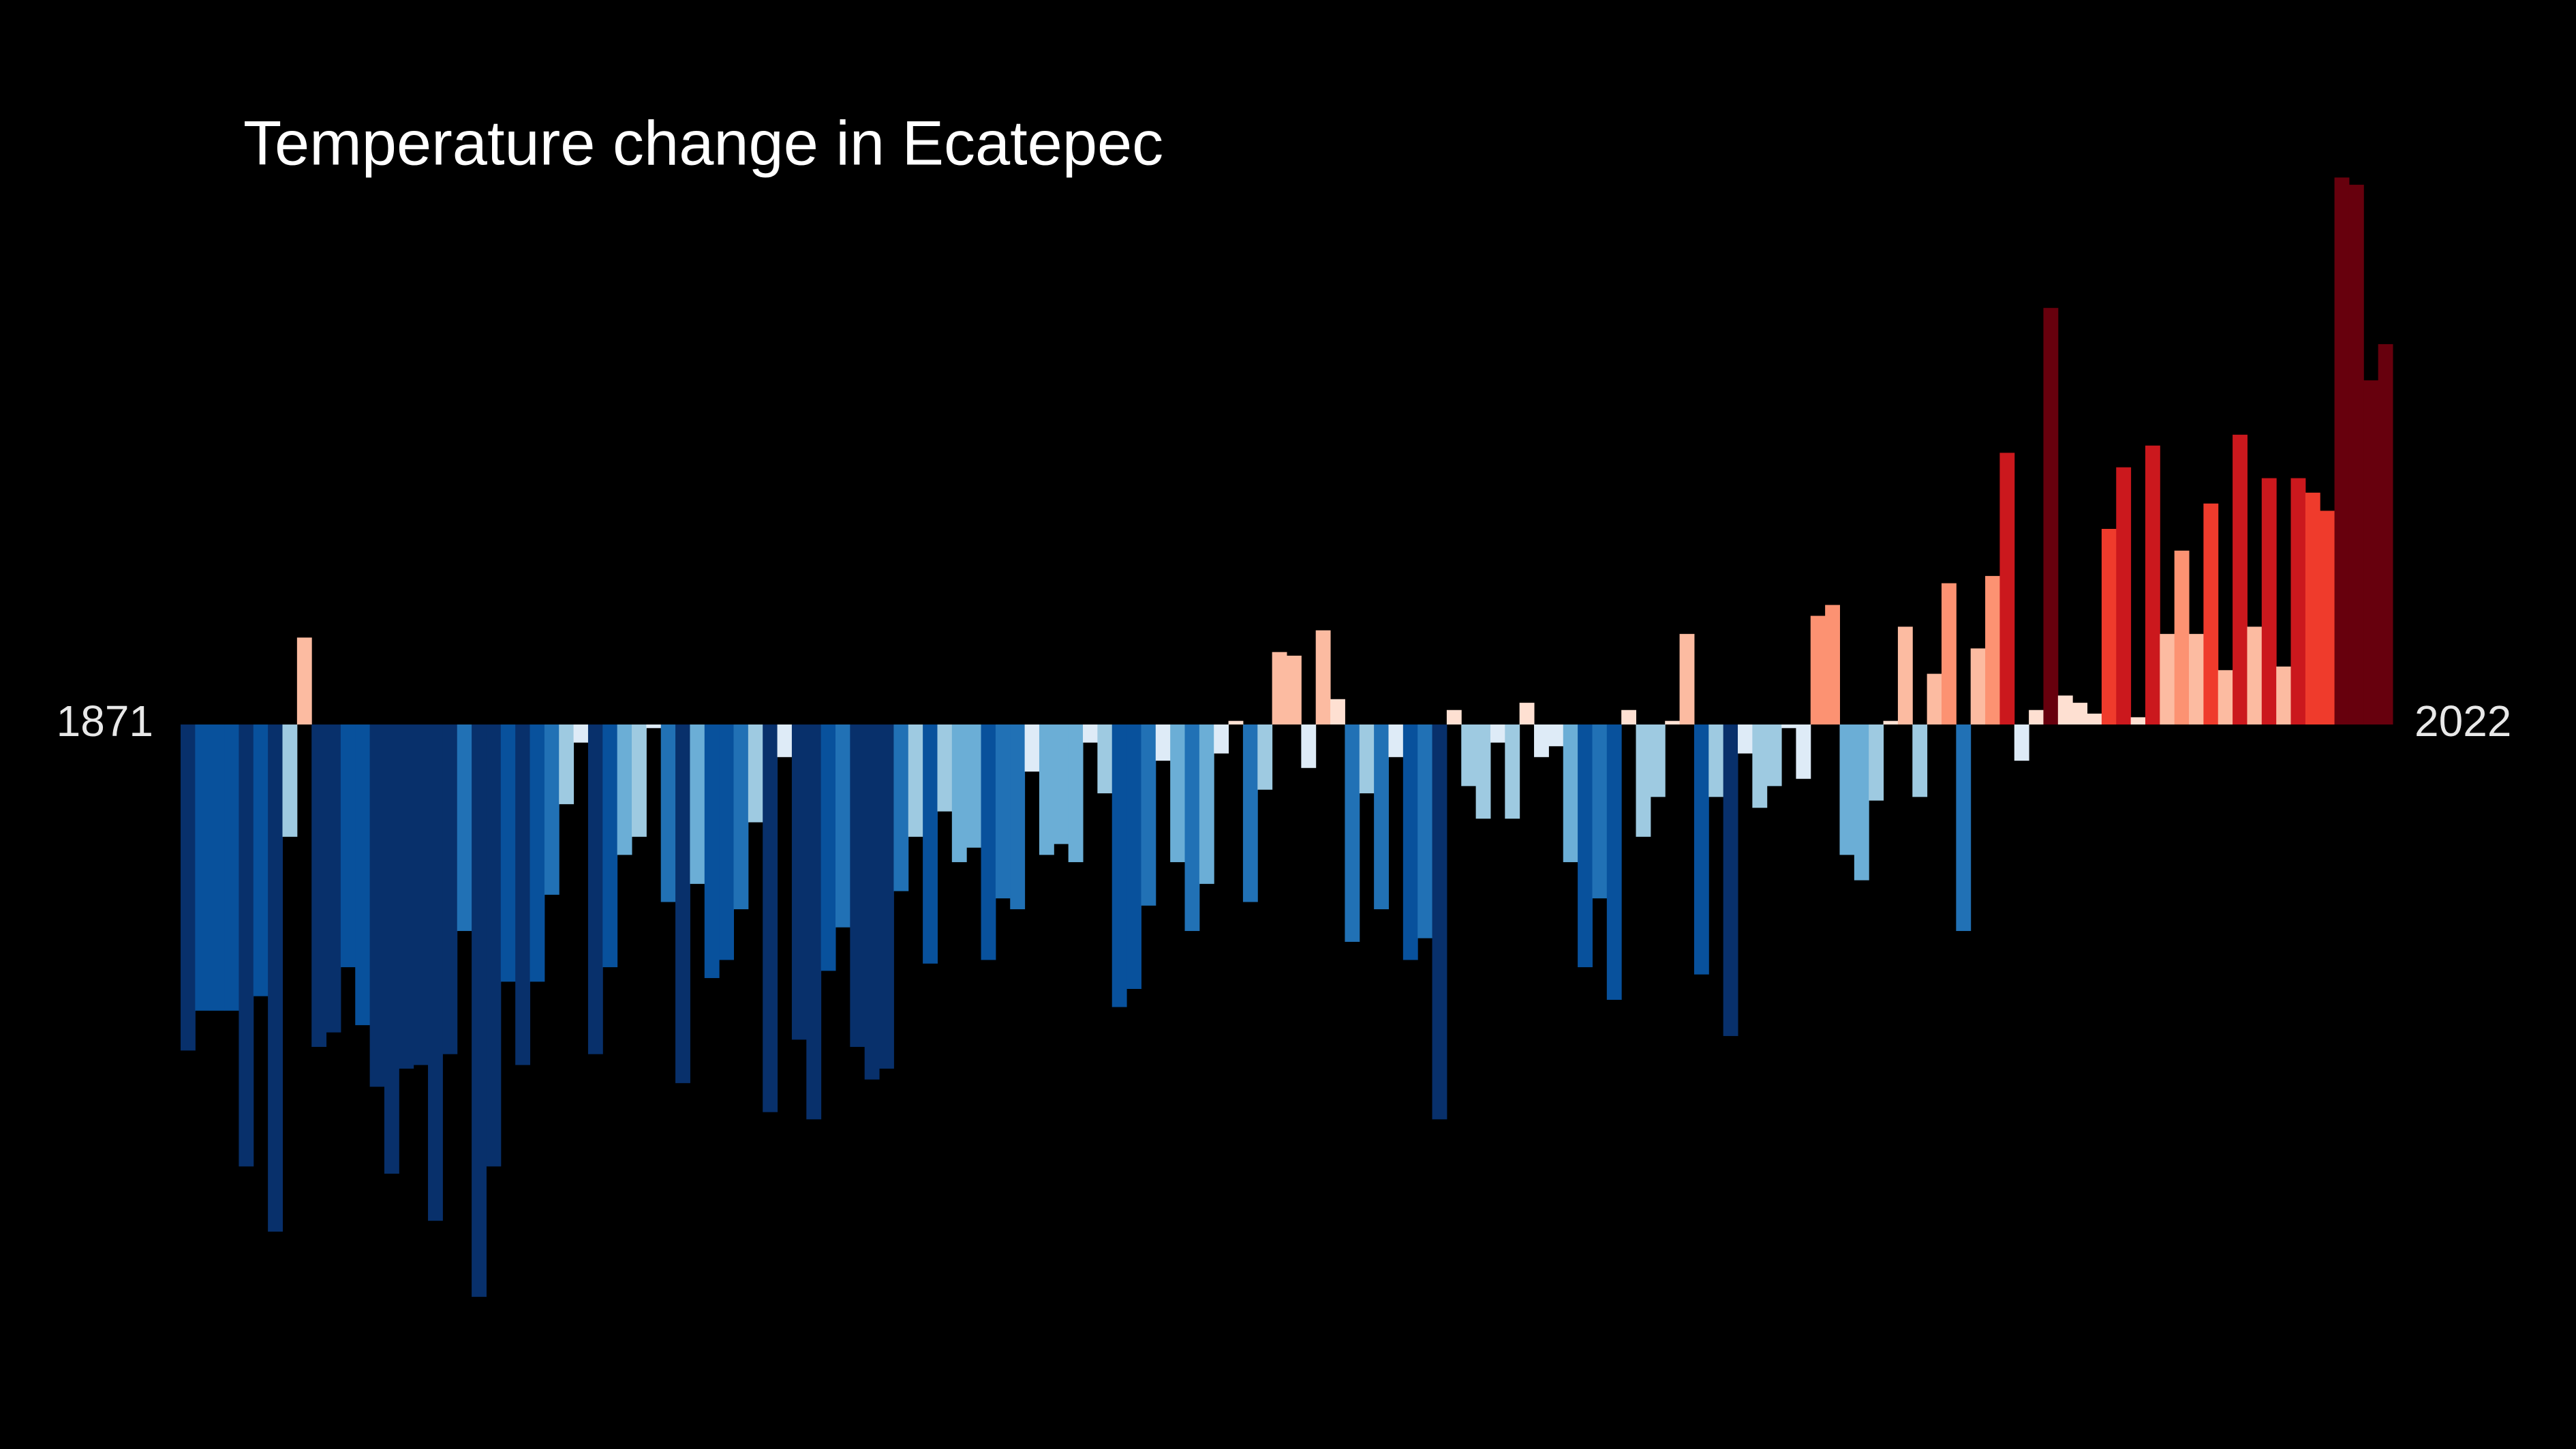 Image resolution: width=2576 pixels, height=1449 pixels. What do you see at coordinates (2462, 722) in the screenshot?
I see `year-label: 2022` at bounding box center [2462, 722].